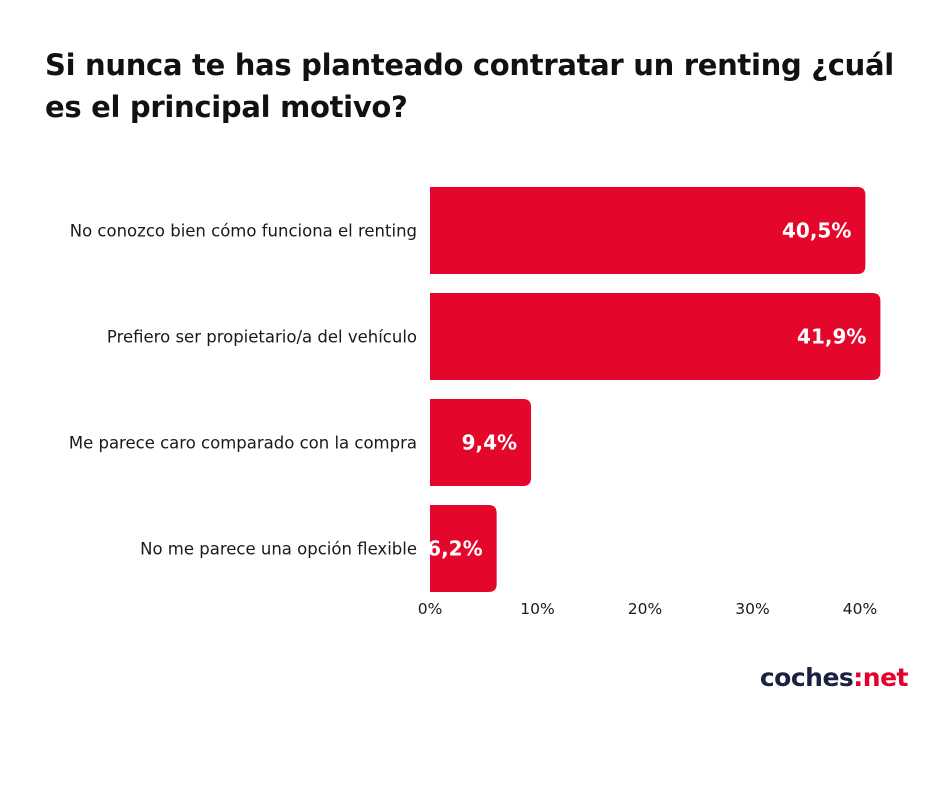 The width and height of the screenshot is (940, 788). What do you see at coordinates (430, 609) in the screenshot?
I see `x-tick-label: 0%` at bounding box center [430, 609].